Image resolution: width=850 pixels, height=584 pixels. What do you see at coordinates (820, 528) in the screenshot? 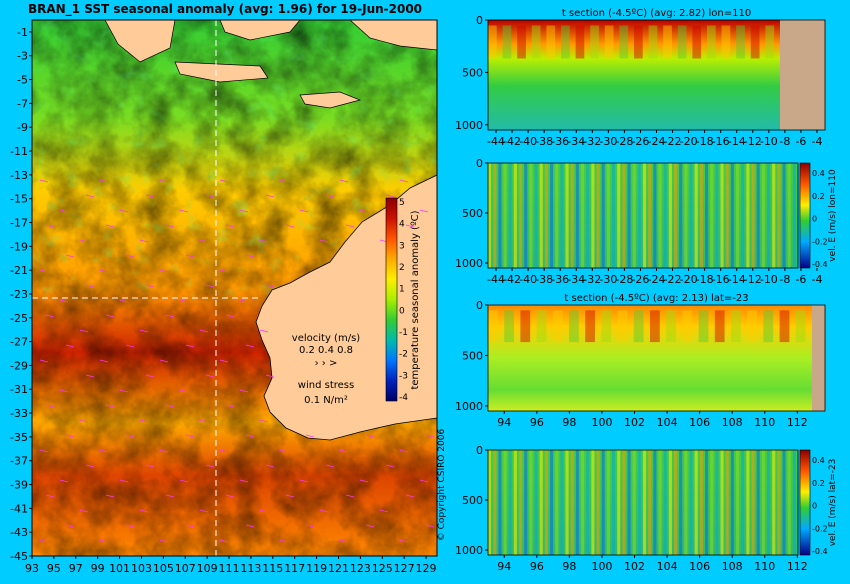
I see `velocity-colorbar-tick-label: -0.2` at bounding box center [820, 528].